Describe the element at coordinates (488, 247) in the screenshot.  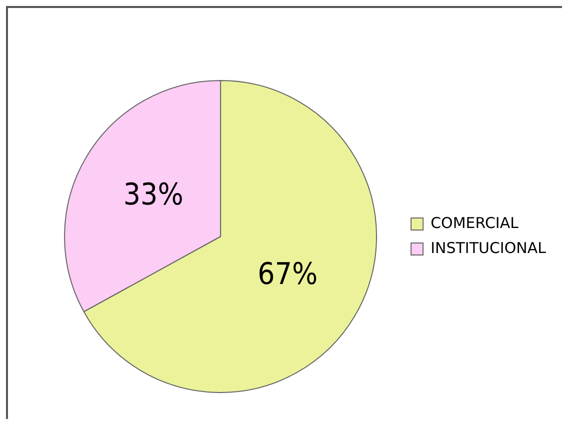
I see `legend-label: INSTITUCIONAL` at that location.